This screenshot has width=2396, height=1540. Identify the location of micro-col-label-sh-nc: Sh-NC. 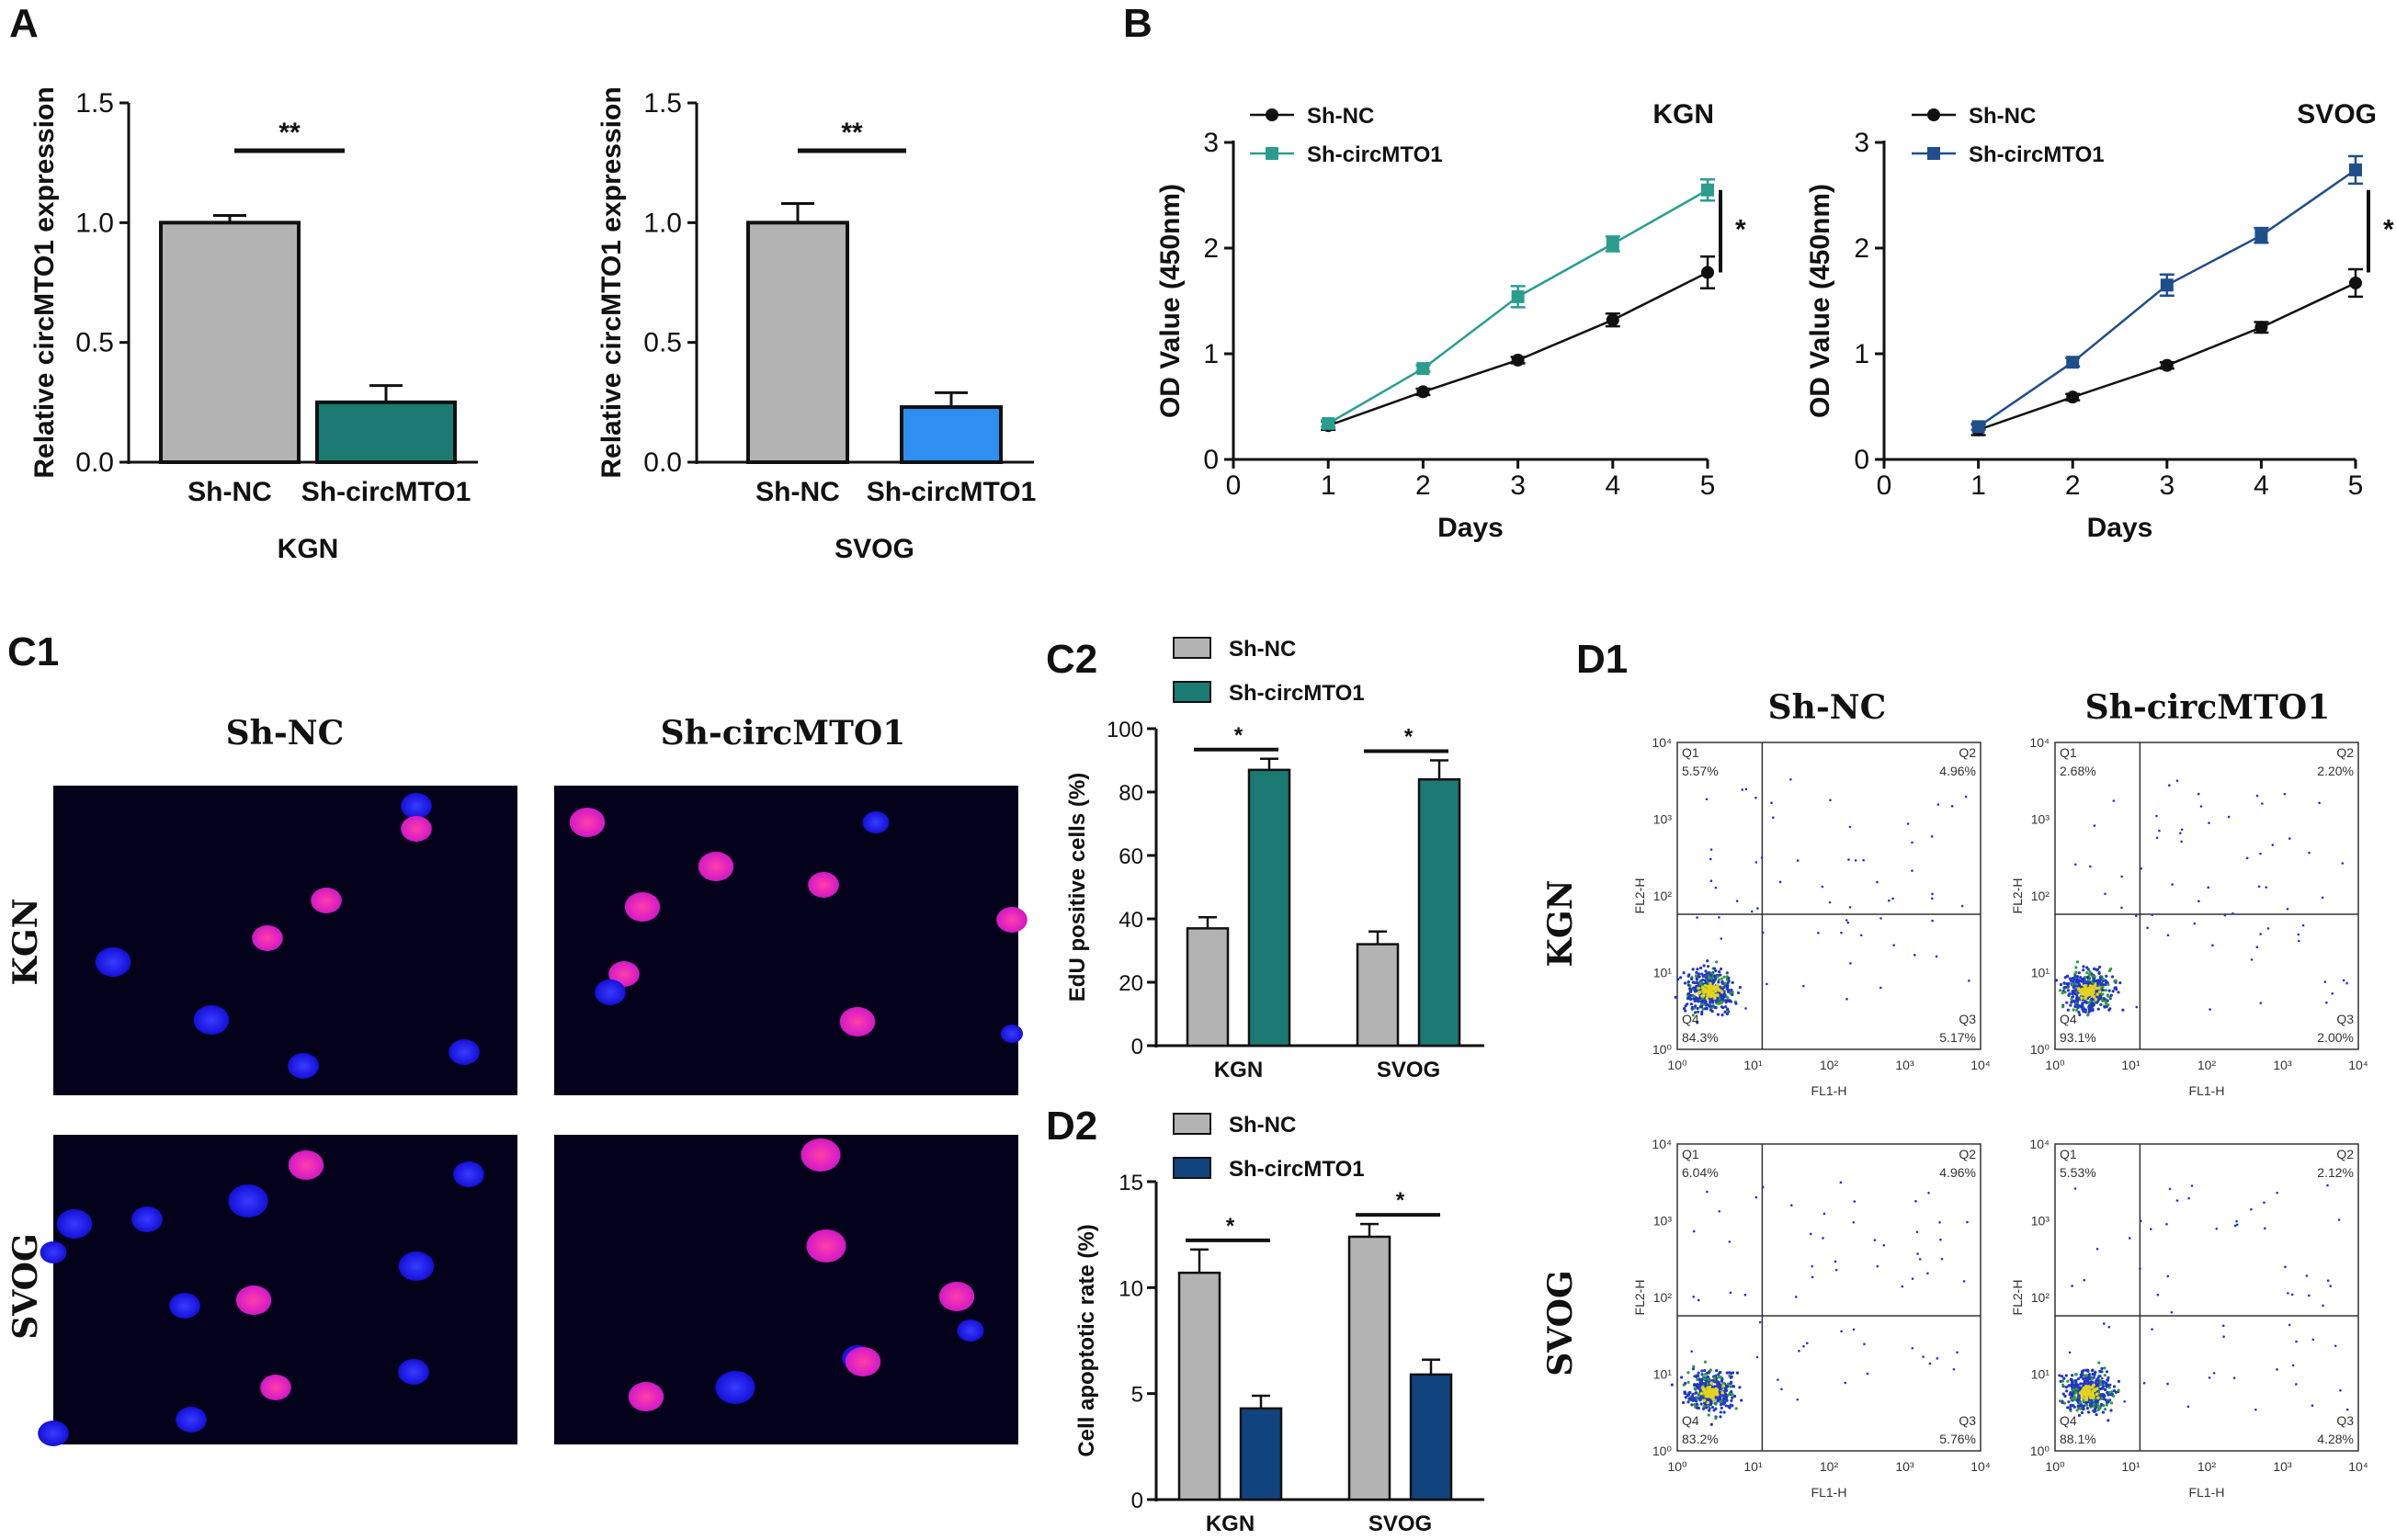
(285, 733).